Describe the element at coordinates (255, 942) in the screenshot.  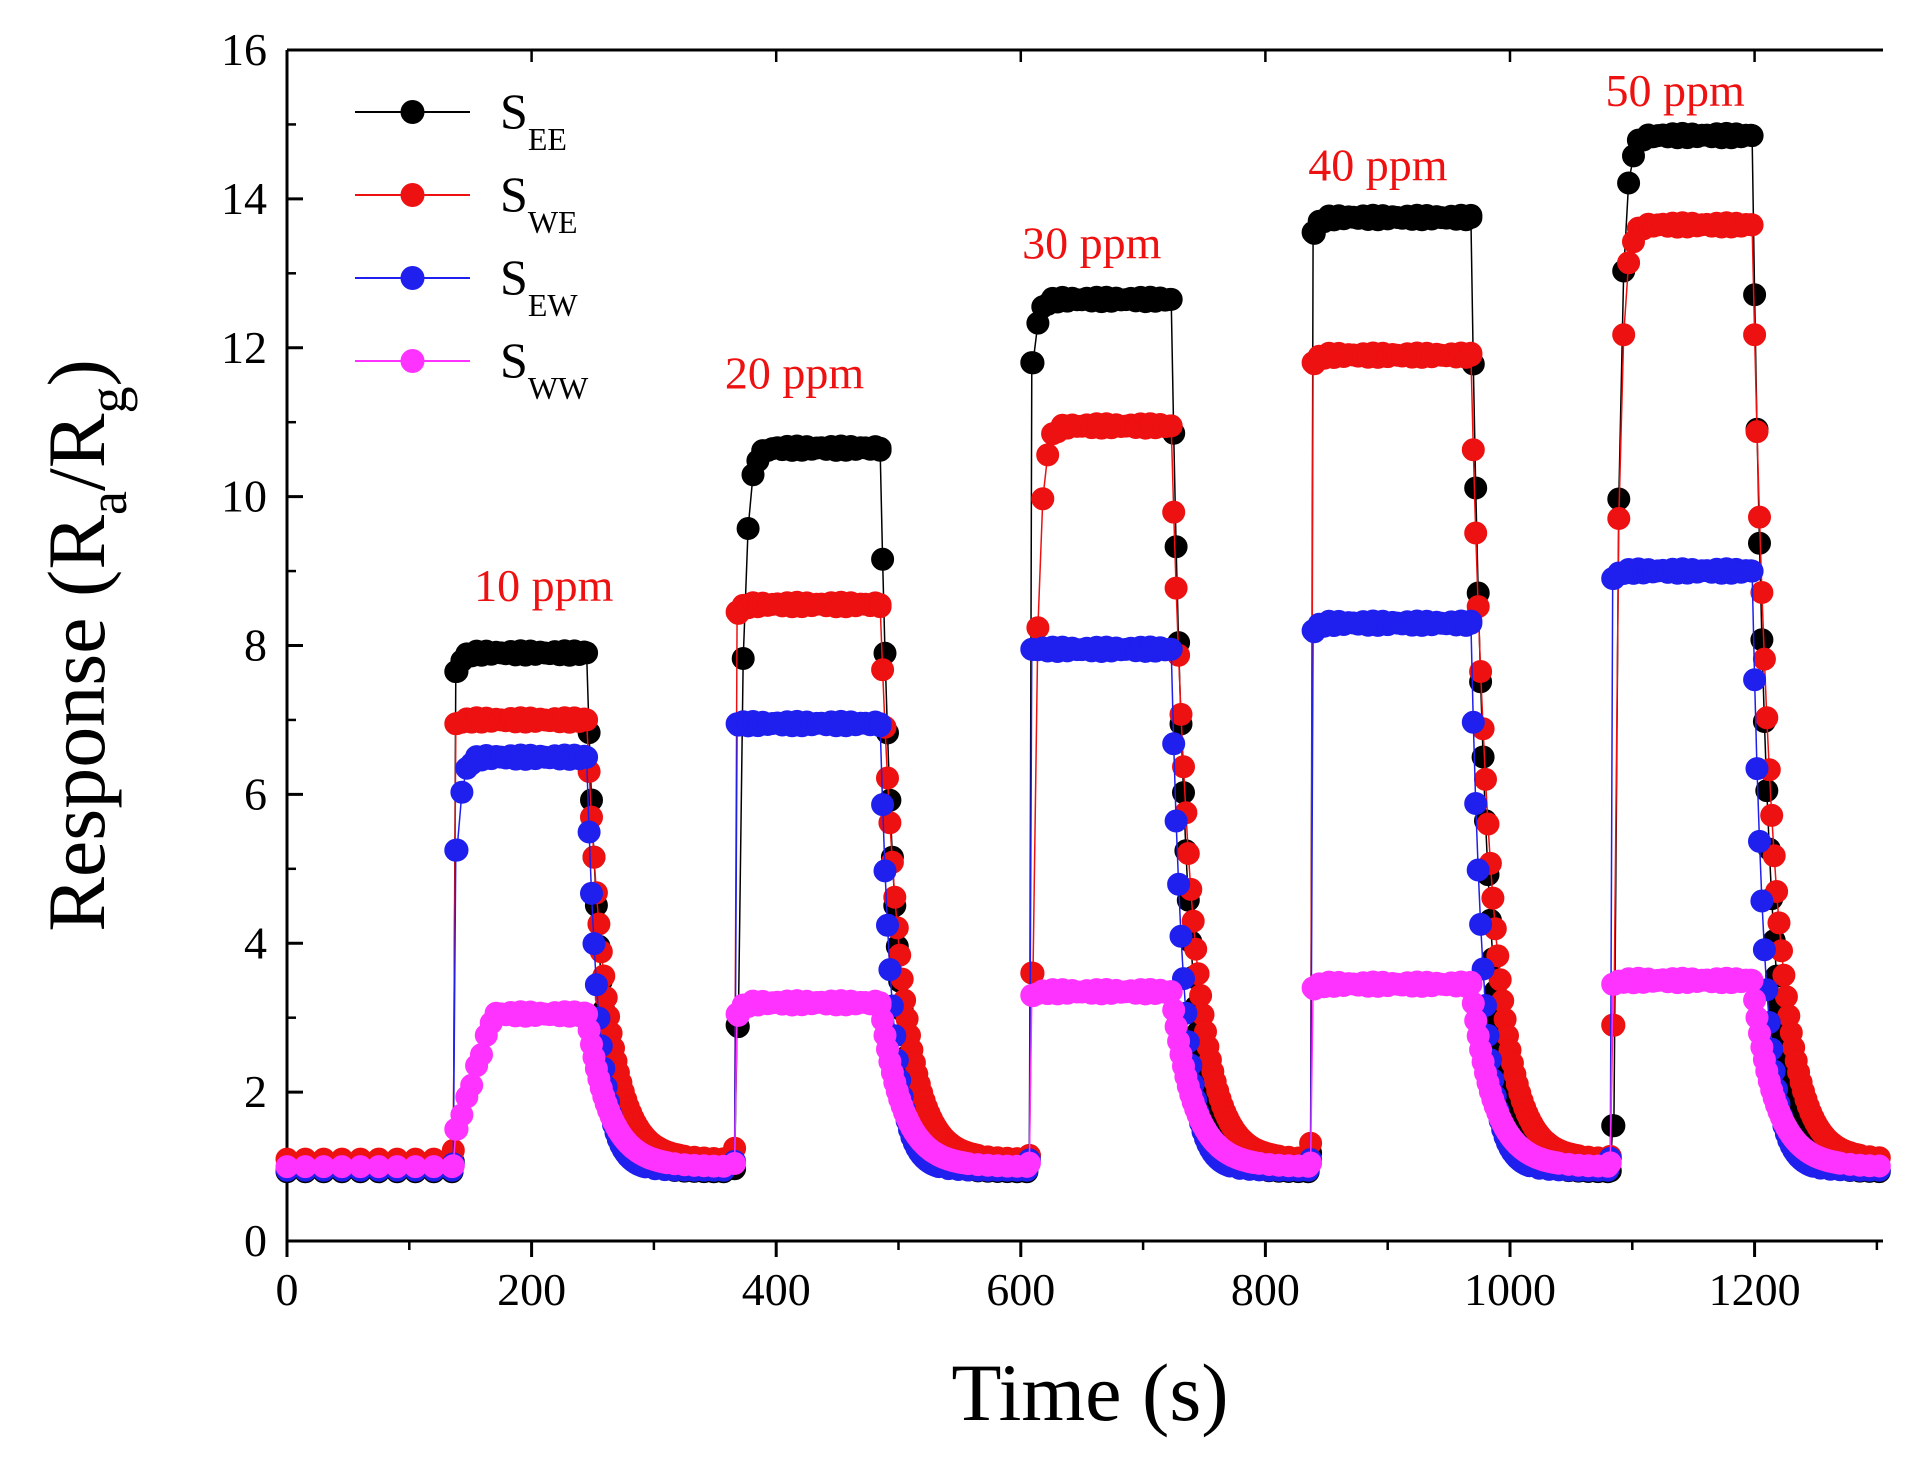
I see `y-tick-label: 4` at that location.